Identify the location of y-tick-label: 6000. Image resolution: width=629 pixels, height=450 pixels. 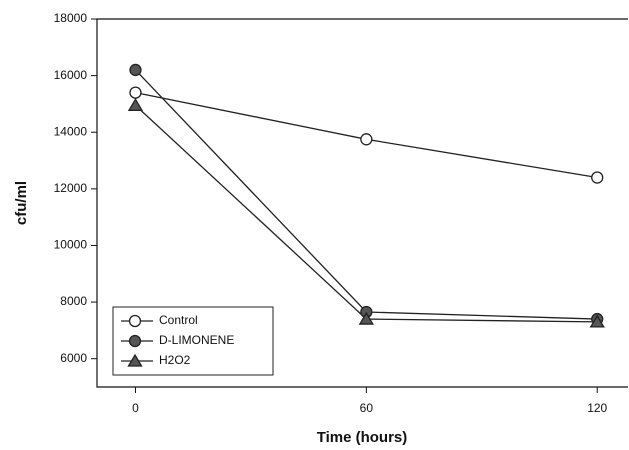
(73, 358).